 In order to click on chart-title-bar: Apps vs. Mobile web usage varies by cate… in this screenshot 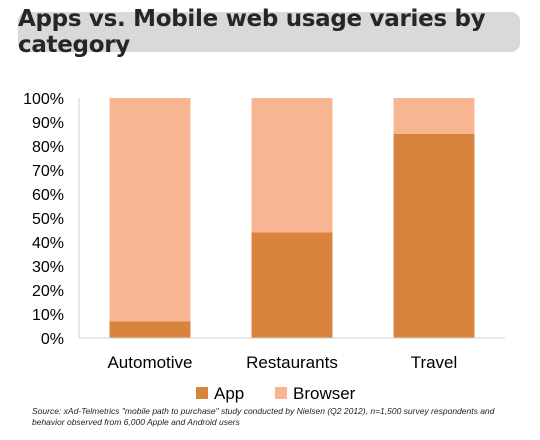, I will do `click(269, 32)`.